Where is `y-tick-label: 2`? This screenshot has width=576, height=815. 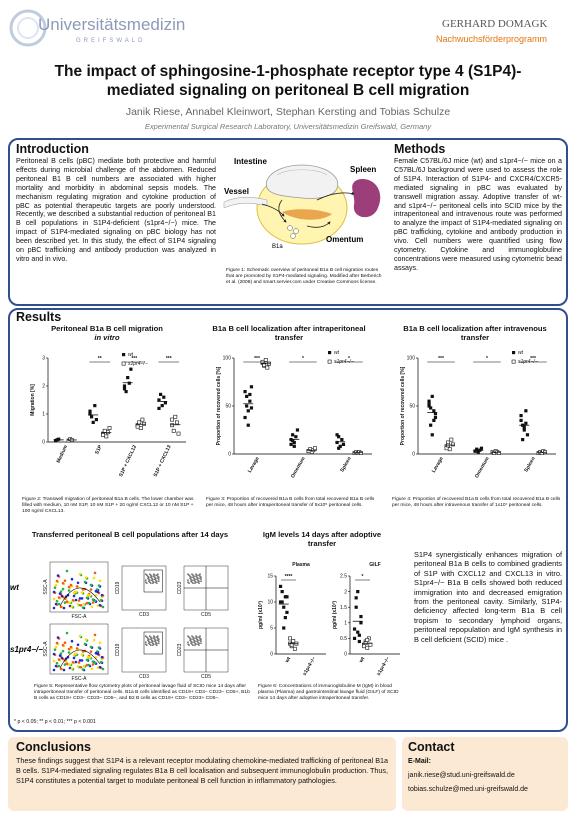 y-tick-label: 2 is located at coordinates (345, 592).